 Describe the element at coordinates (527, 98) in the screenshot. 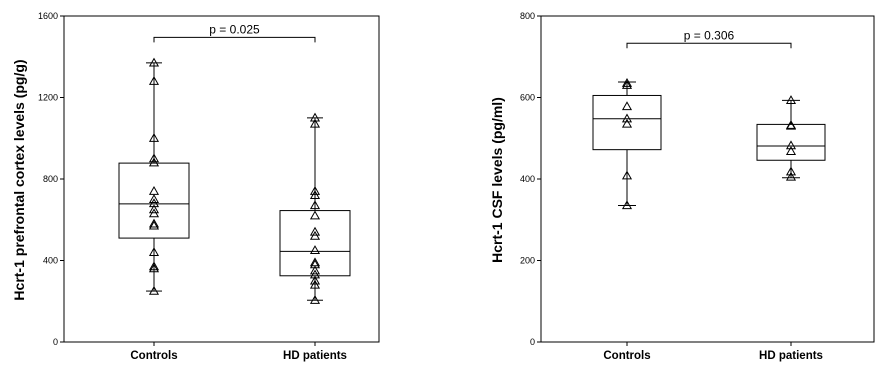

I see `y-tick-label: 600` at that location.